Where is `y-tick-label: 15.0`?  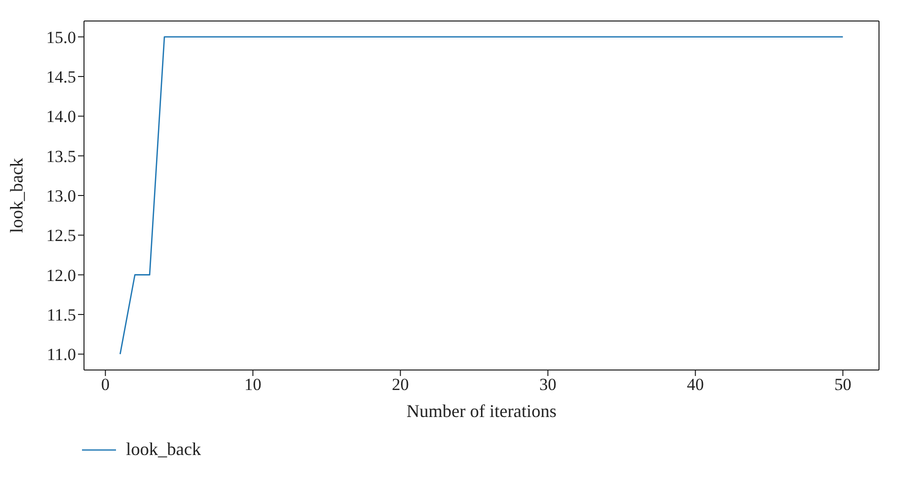 y-tick-label: 15.0 is located at coordinates (61, 37).